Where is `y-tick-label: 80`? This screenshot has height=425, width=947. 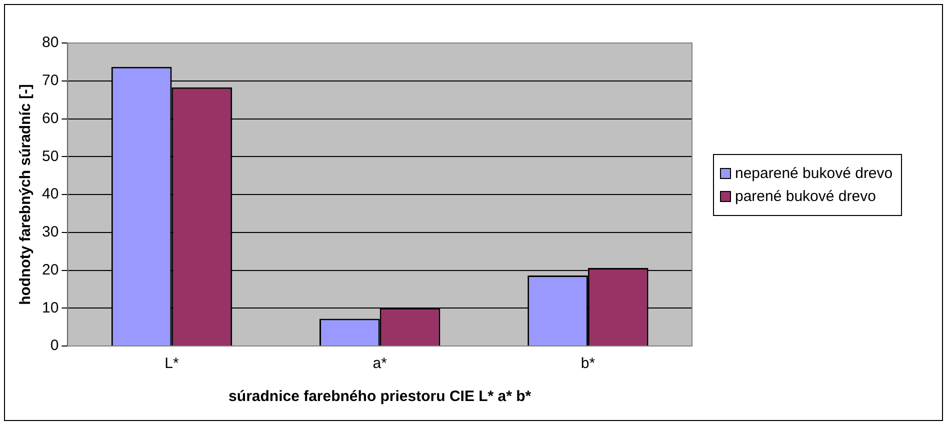
y-tick-label: 80 is located at coordinates (50, 43).